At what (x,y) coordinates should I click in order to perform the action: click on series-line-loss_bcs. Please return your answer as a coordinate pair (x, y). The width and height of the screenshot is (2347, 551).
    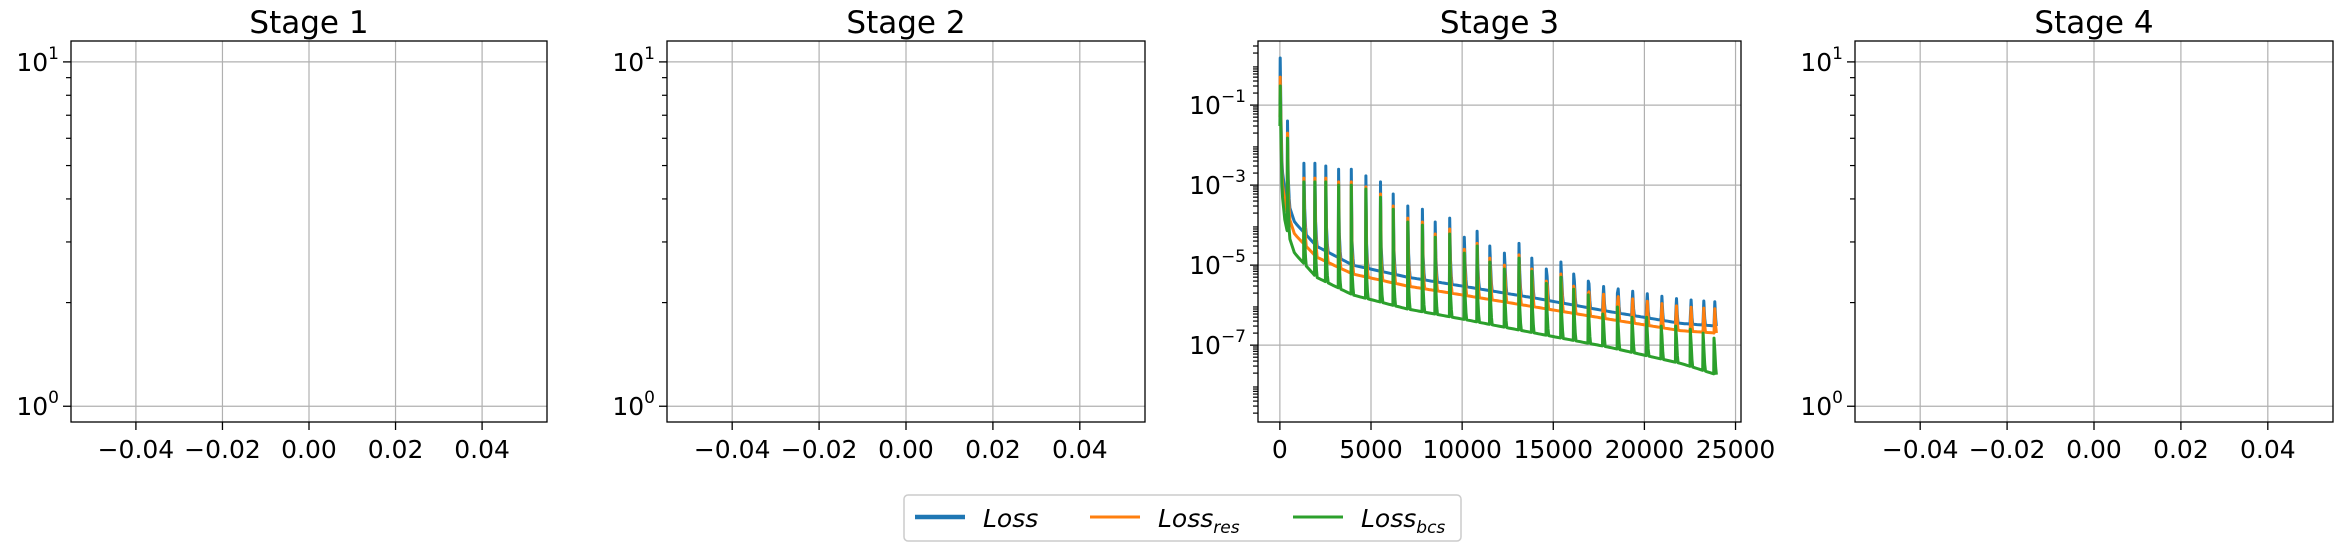
    Looking at the image, I should click on (1498, 230).